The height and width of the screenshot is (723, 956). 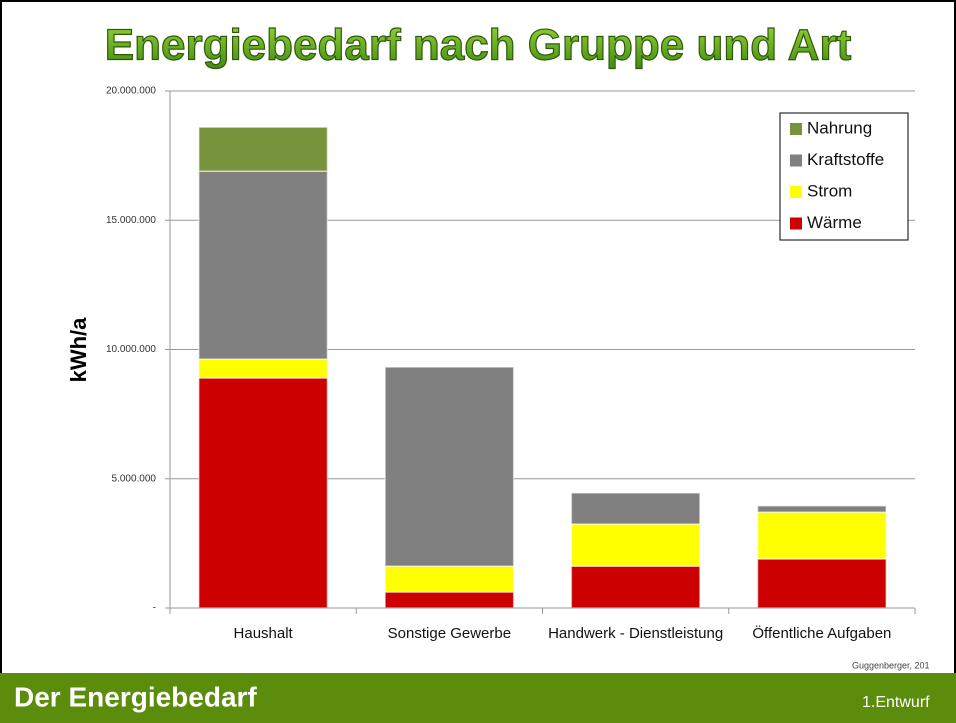 What do you see at coordinates (78, 350) in the screenshot?
I see `y-axis-label: kWh/a` at bounding box center [78, 350].